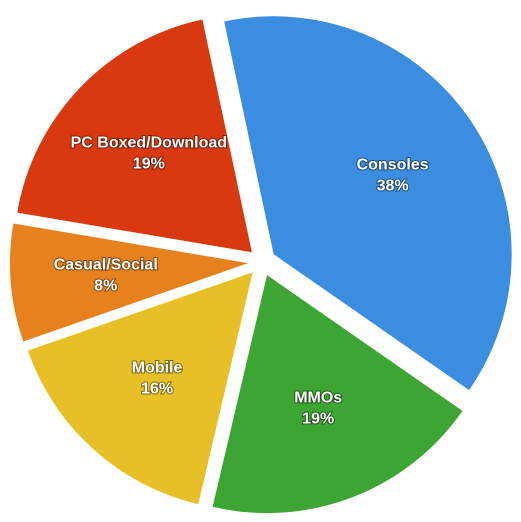 The height and width of the screenshot is (522, 521). Describe the element at coordinates (105, 285) in the screenshot. I see `slice-value-label: 8%` at that location.